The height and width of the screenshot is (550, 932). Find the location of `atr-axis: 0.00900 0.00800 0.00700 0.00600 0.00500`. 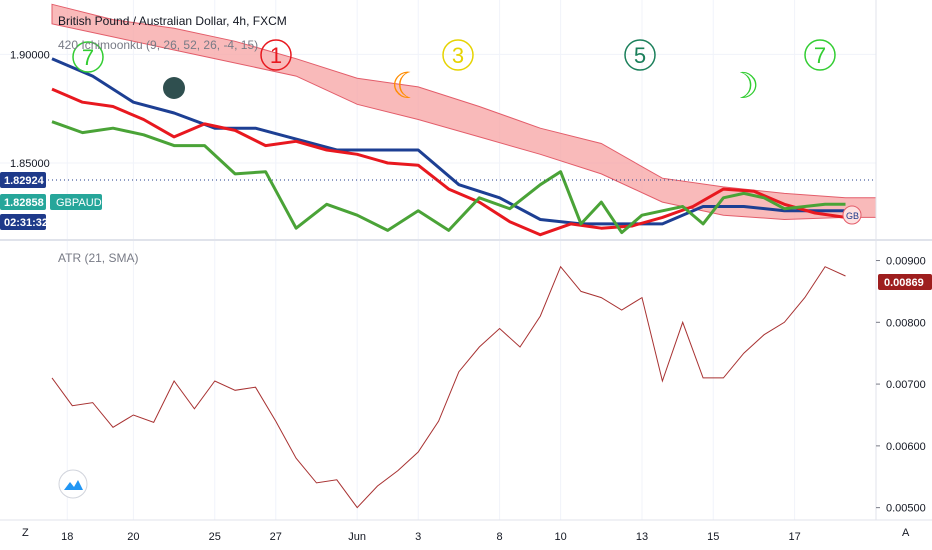

atr-axis: 0.00900 0.00800 0.00700 0.00600 0.00500 is located at coordinates (901, 385).